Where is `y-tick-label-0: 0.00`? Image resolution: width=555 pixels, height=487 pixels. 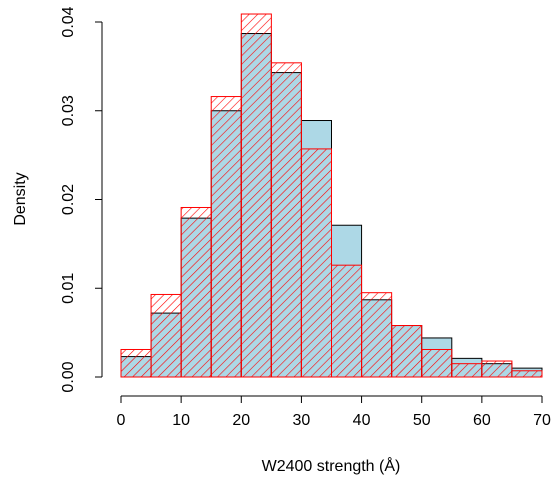
y-tick-label-0: 0.00 is located at coordinates (68, 376).